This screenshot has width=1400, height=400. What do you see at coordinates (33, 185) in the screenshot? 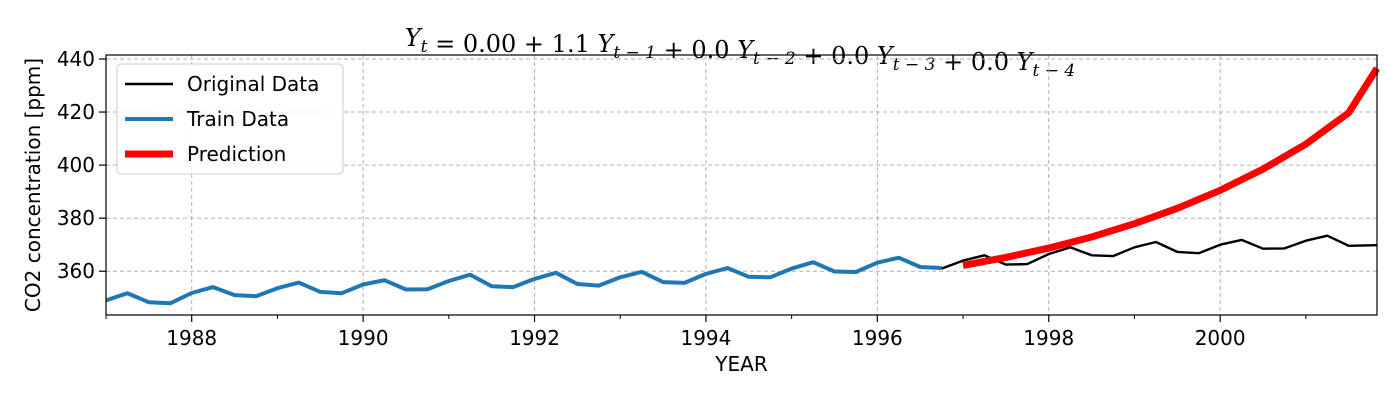
I see `y-axis-label: CO2 concentration [ppm]` at bounding box center [33, 185].